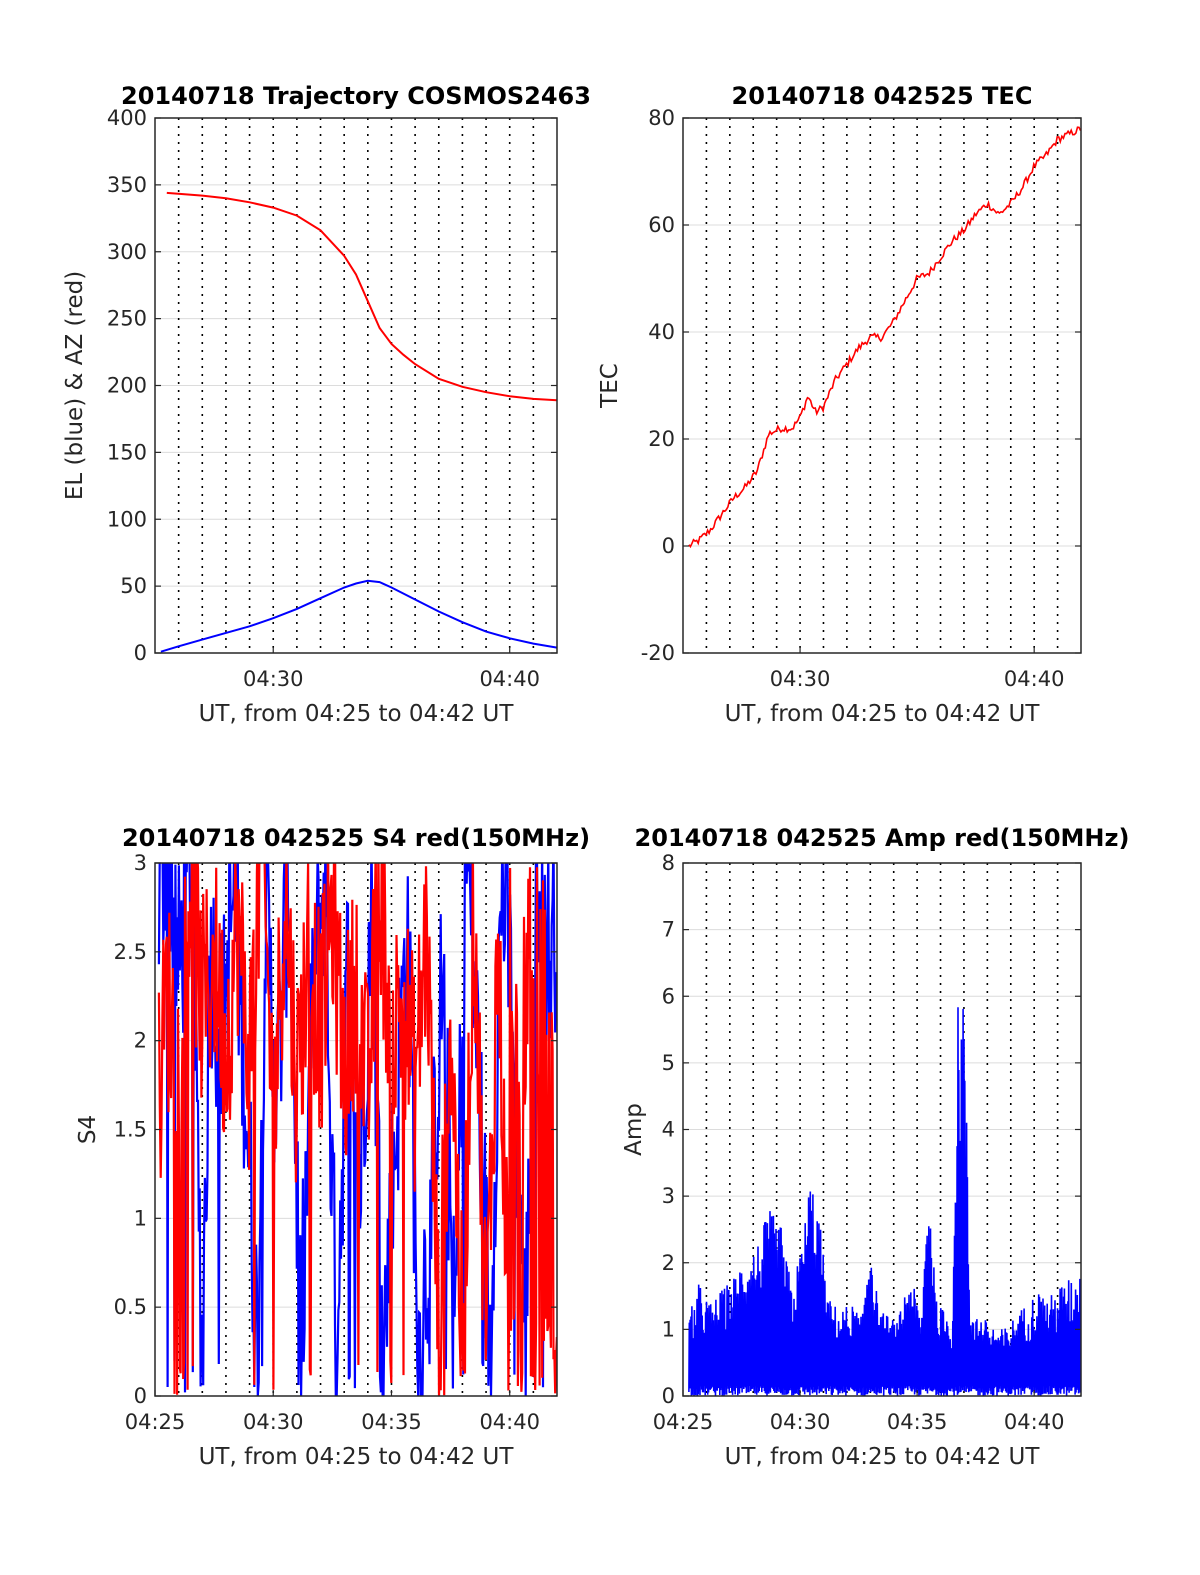 This screenshot has width=1200, height=1575. Describe the element at coordinates (661, 332) in the screenshot. I see `y-tick-label: 40` at that location.